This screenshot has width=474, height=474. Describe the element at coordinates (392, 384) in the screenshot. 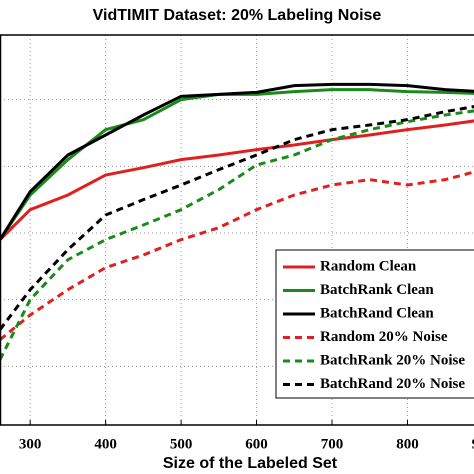

I see `legend-label: BatchRand 20% Noise` at that location.